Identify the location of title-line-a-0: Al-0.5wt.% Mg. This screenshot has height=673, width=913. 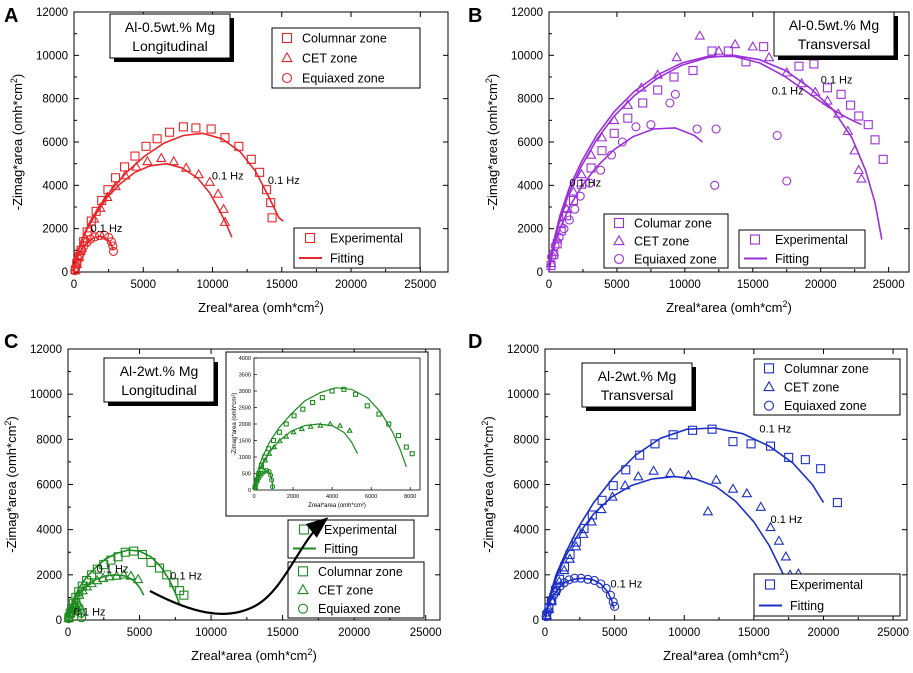
(170, 27).